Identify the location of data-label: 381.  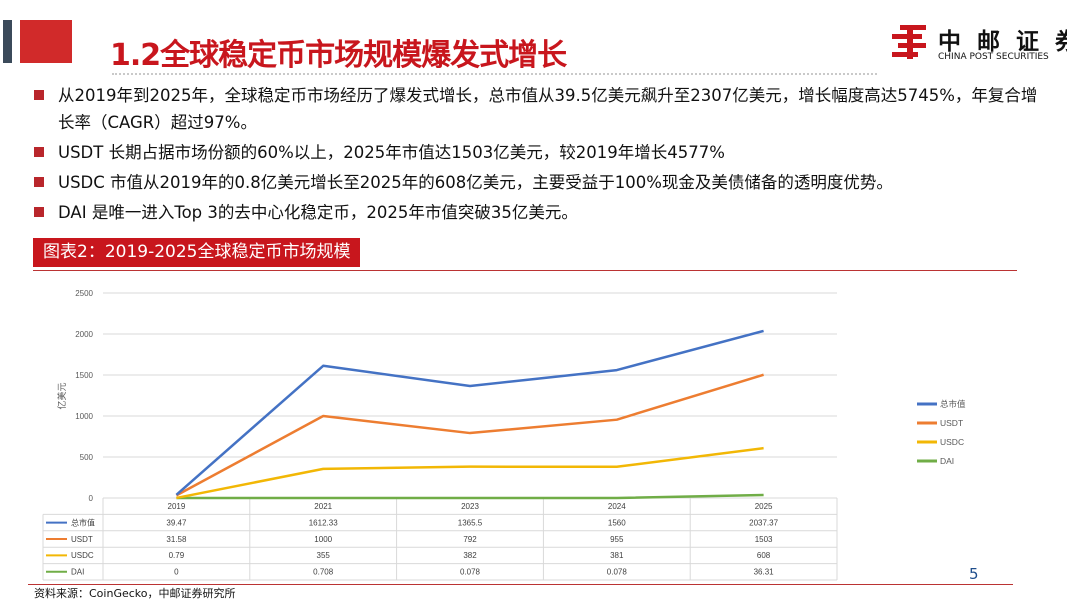
(617, 555).